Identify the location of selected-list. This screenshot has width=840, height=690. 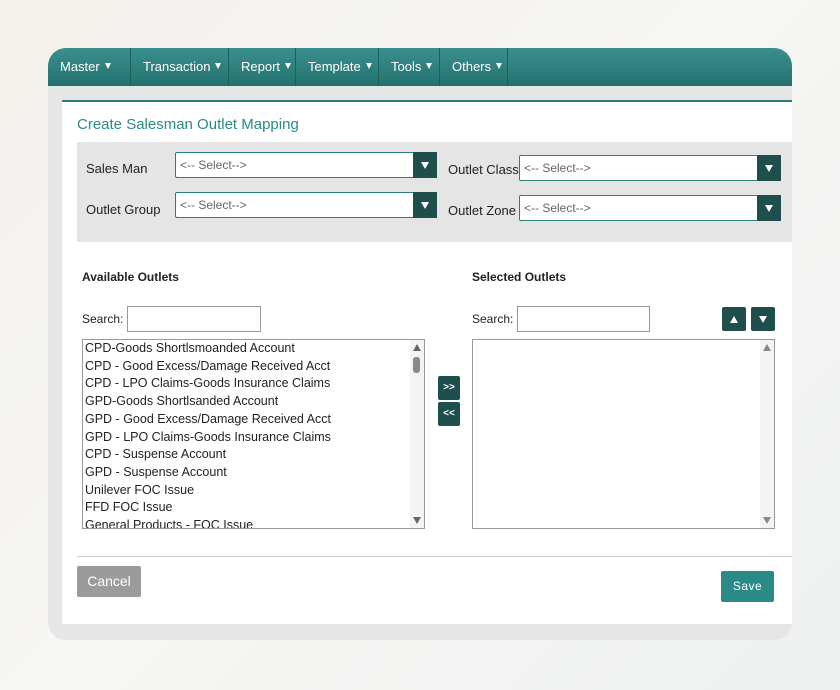
(623, 434).